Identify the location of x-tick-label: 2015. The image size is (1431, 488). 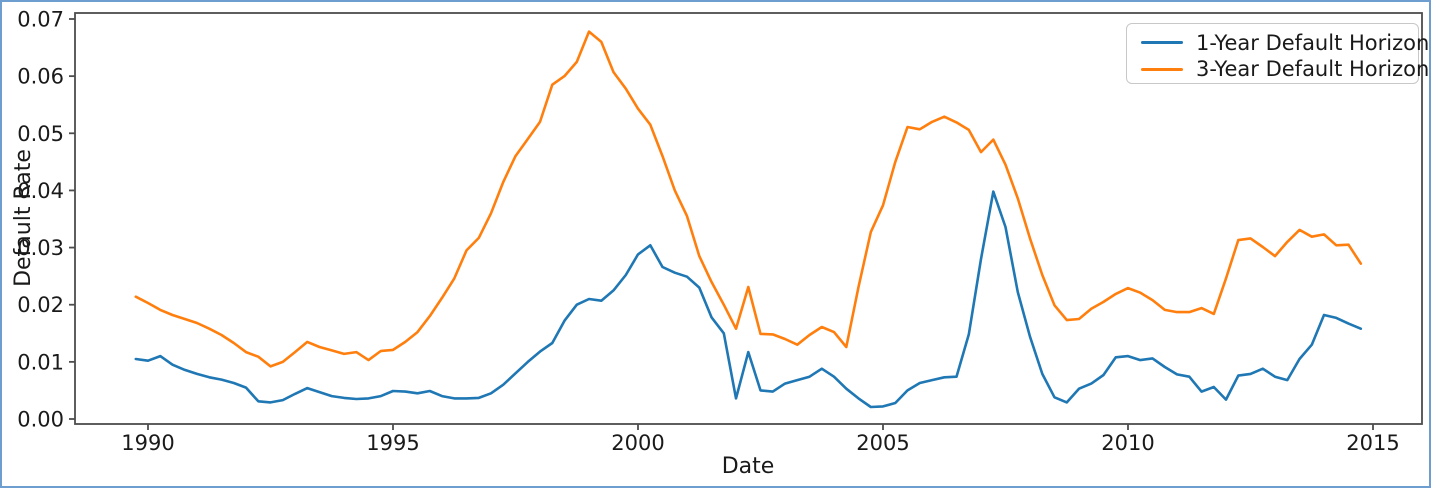
(1372, 443).